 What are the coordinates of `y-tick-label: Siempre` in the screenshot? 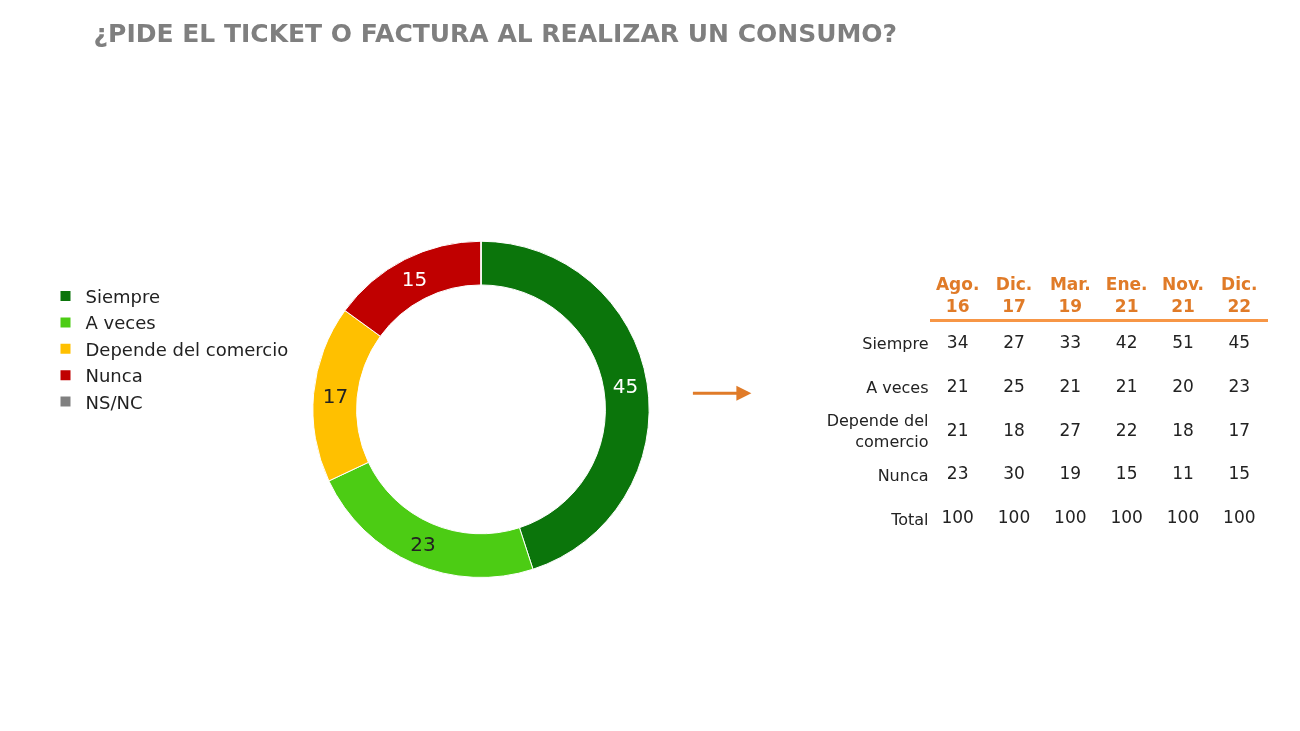 It's located at (895, 344).